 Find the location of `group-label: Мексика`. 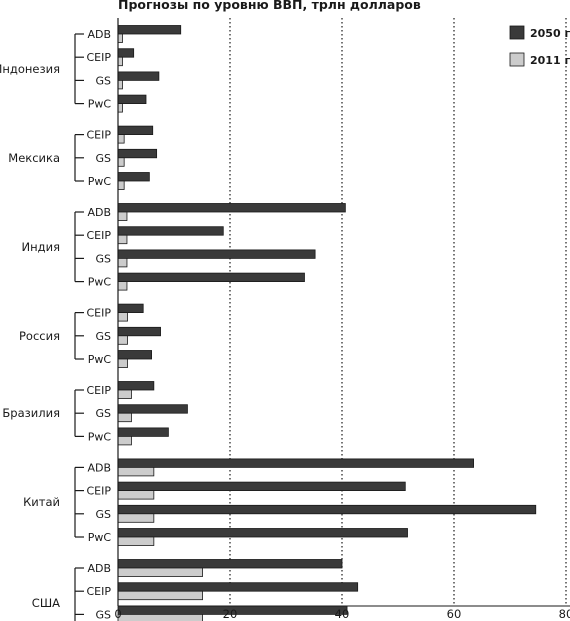

group-label: Мексика is located at coordinates (34, 158).